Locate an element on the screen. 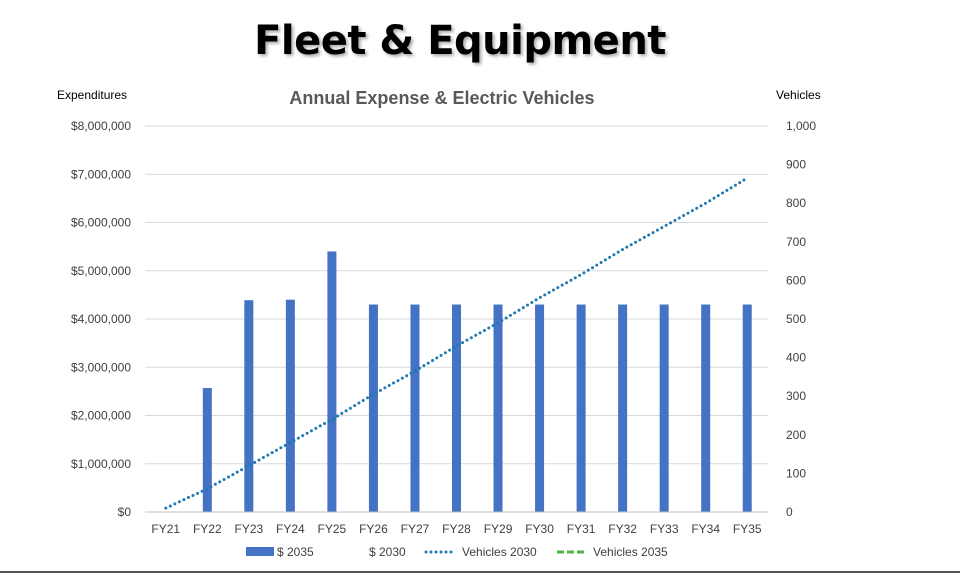 Image resolution: width=960 pixels, height=585 pixels. x-tick-label: FY33 is located at coordinates (664, 529).